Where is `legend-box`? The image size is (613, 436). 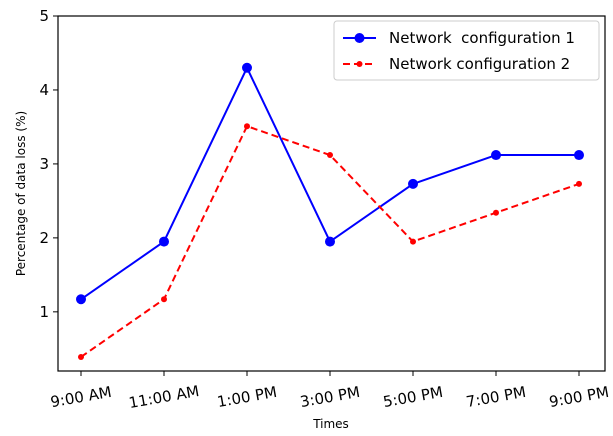 legend-box is located at coordinates (466, 50).